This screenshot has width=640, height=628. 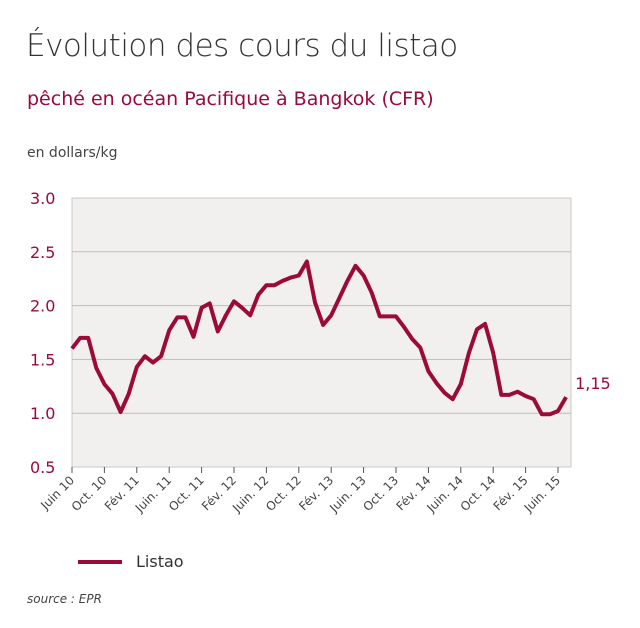 I want to click on chart-title: Évolution des cours du listao, so click(x=242, y=46).